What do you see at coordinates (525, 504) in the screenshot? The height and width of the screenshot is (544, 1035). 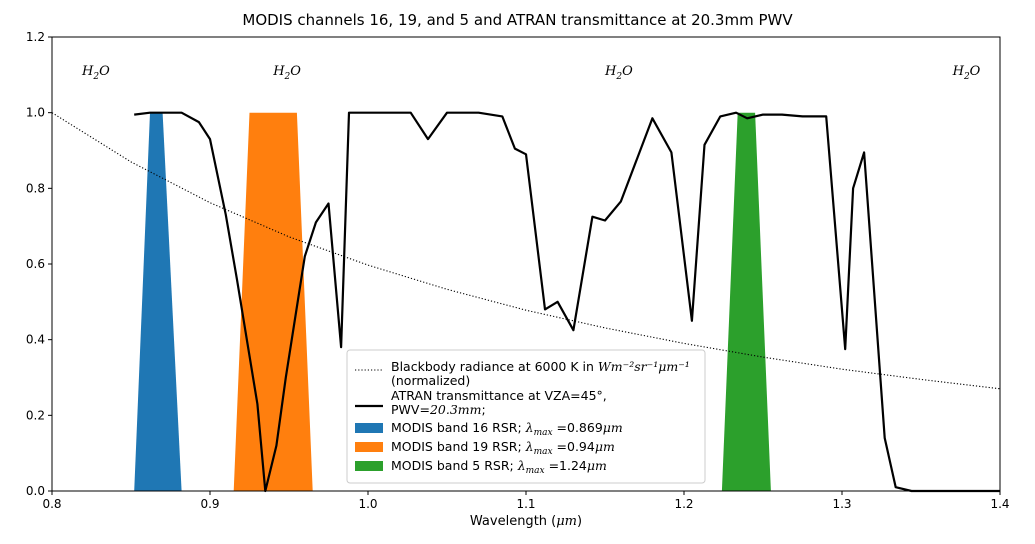 I see `x-tick-label: 1.1` at bounding box center [525, 504].